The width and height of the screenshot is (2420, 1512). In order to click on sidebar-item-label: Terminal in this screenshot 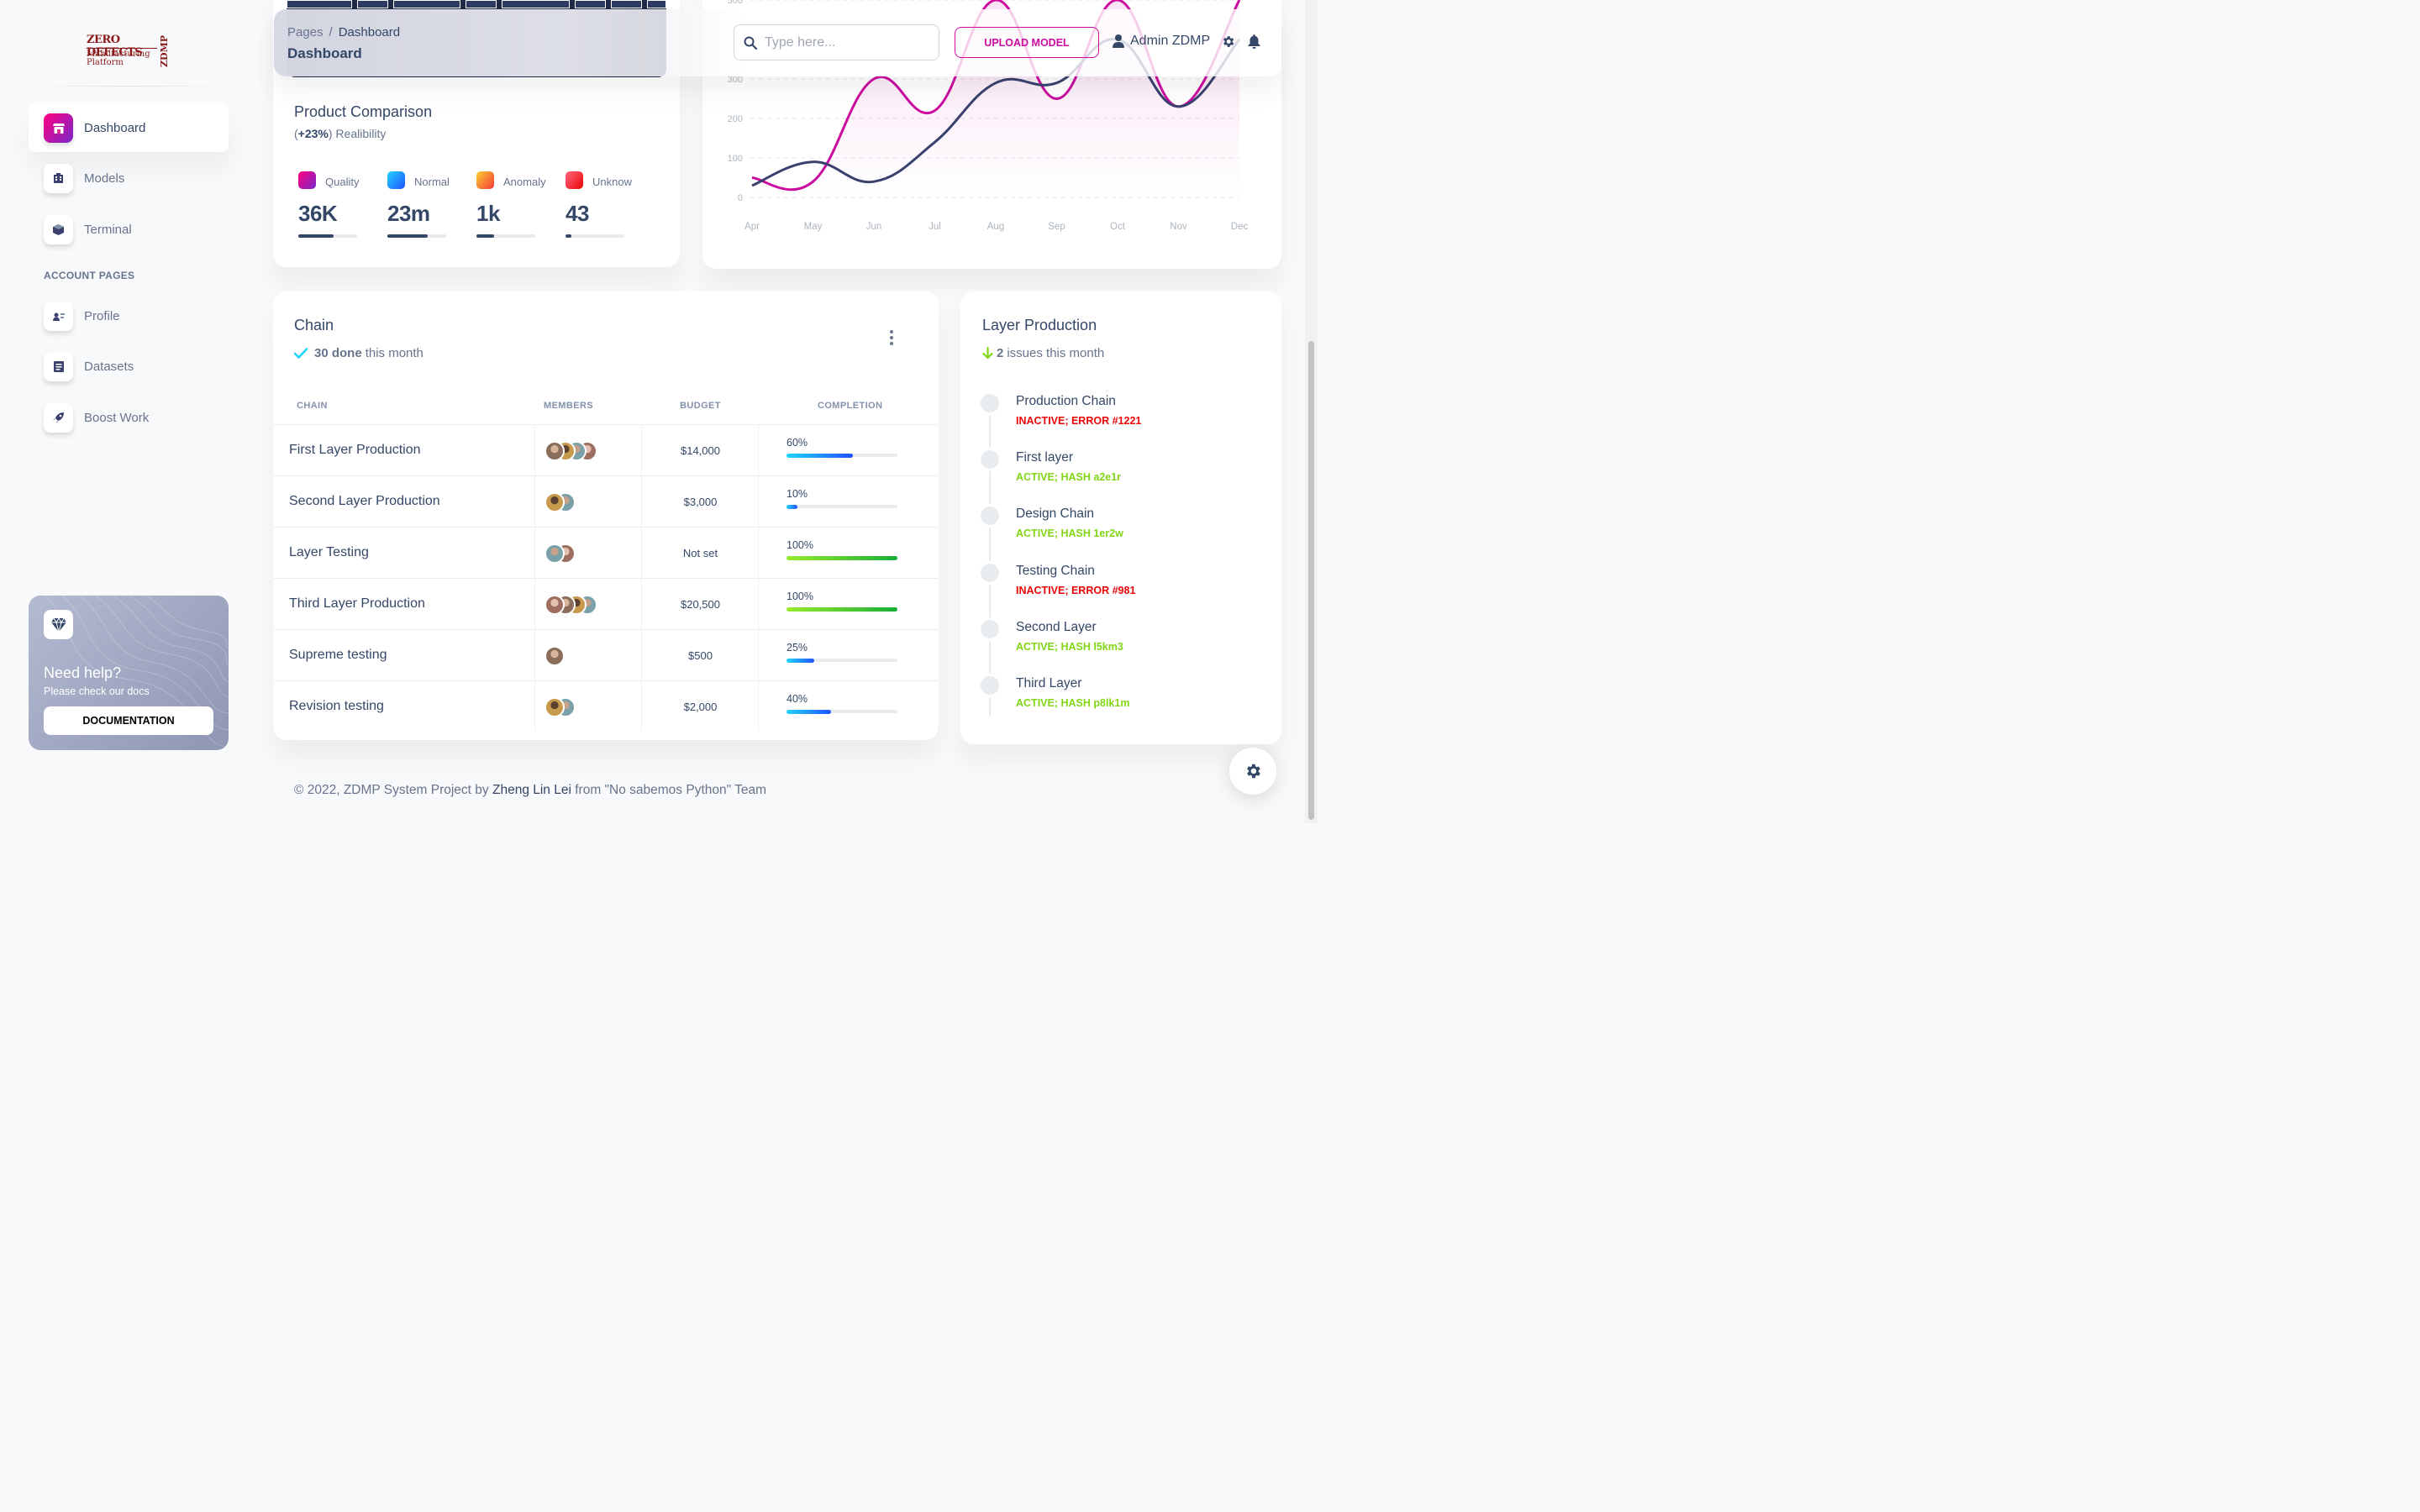, I will do `click(108, 229)`.